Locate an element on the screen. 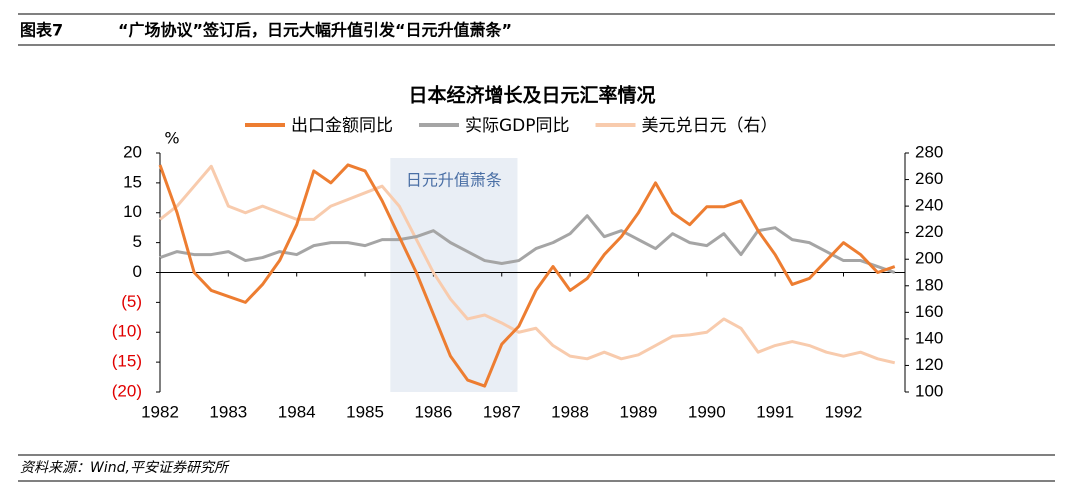 This screenshot has height=493, width=1080. y2-tick-label: 240 is located at coordinates (929, 205).